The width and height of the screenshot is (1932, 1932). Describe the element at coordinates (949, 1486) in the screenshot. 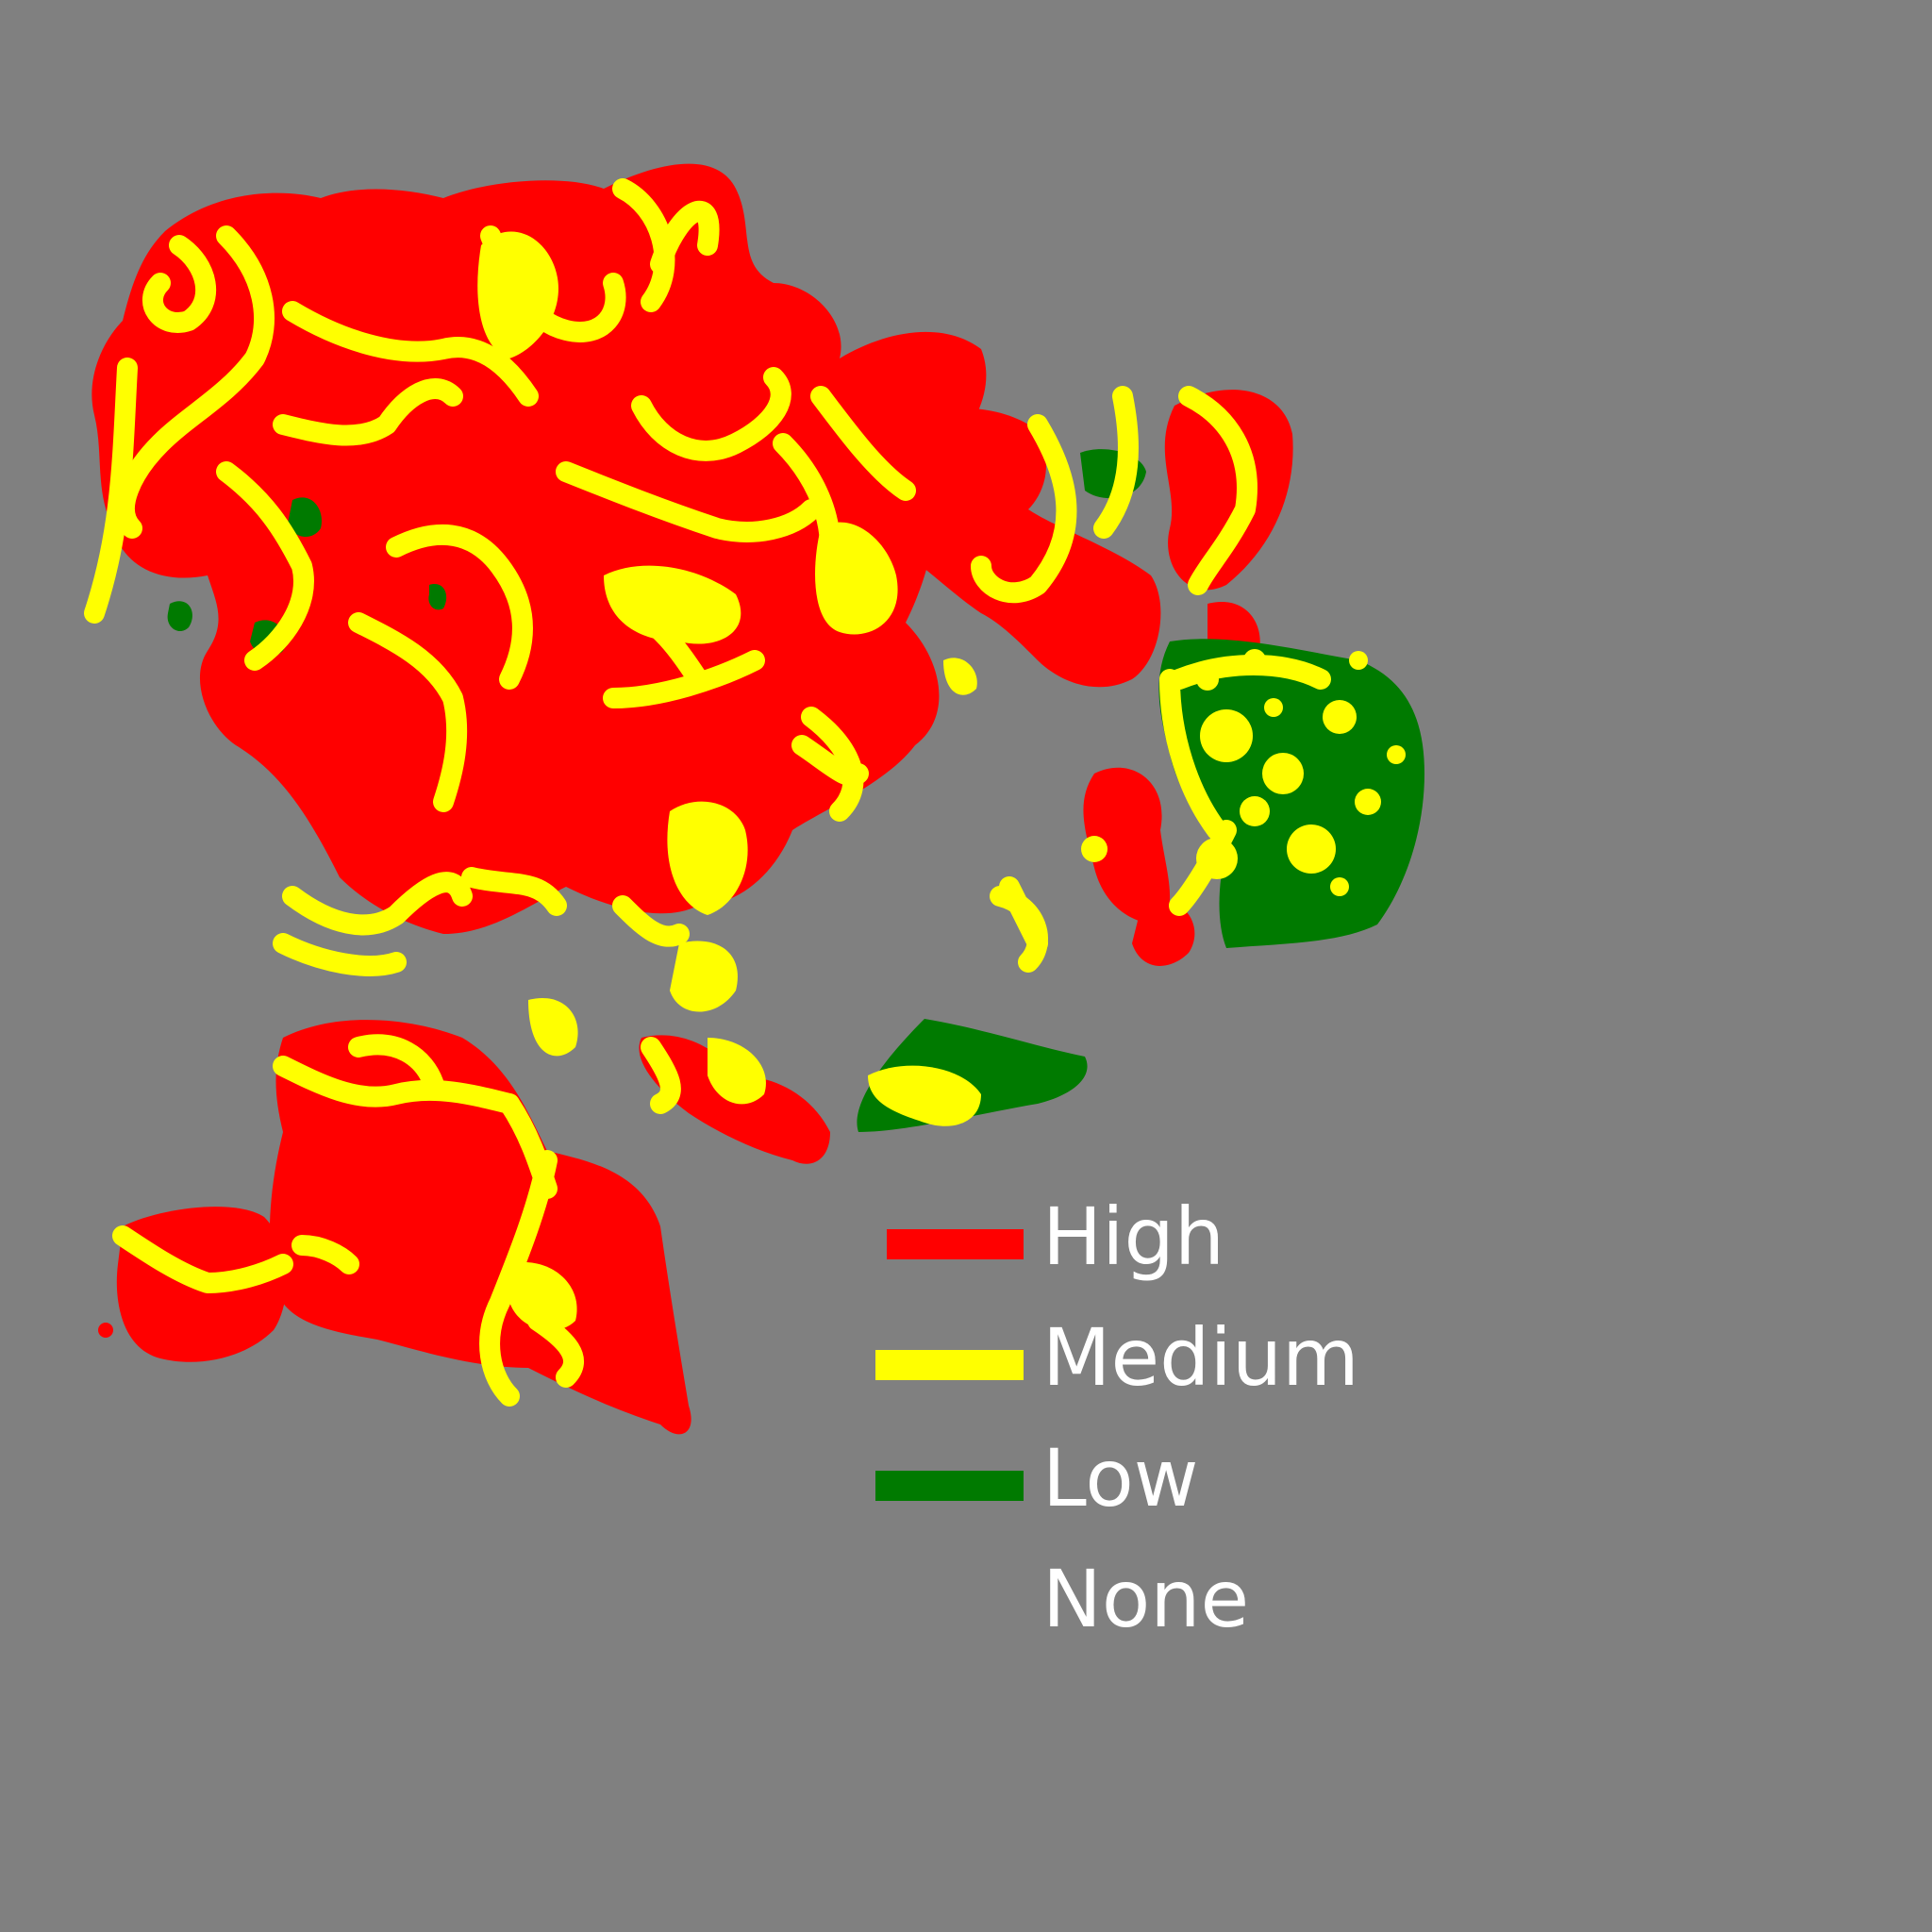

I see `legend-swatch-low` at that location.